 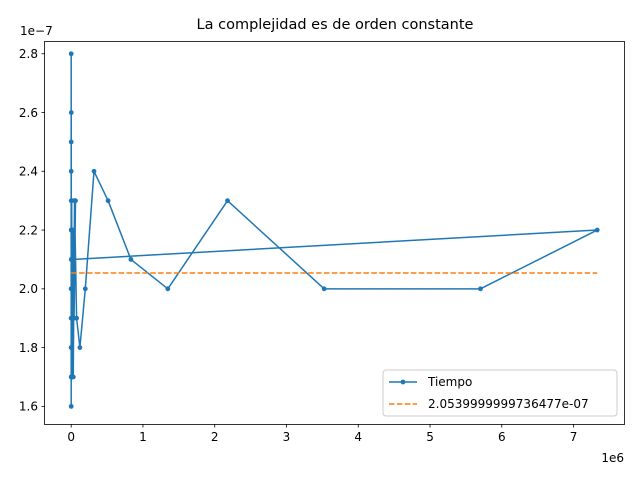 I want to click on legend-marker-tiempo, so click(x=403, y=382).